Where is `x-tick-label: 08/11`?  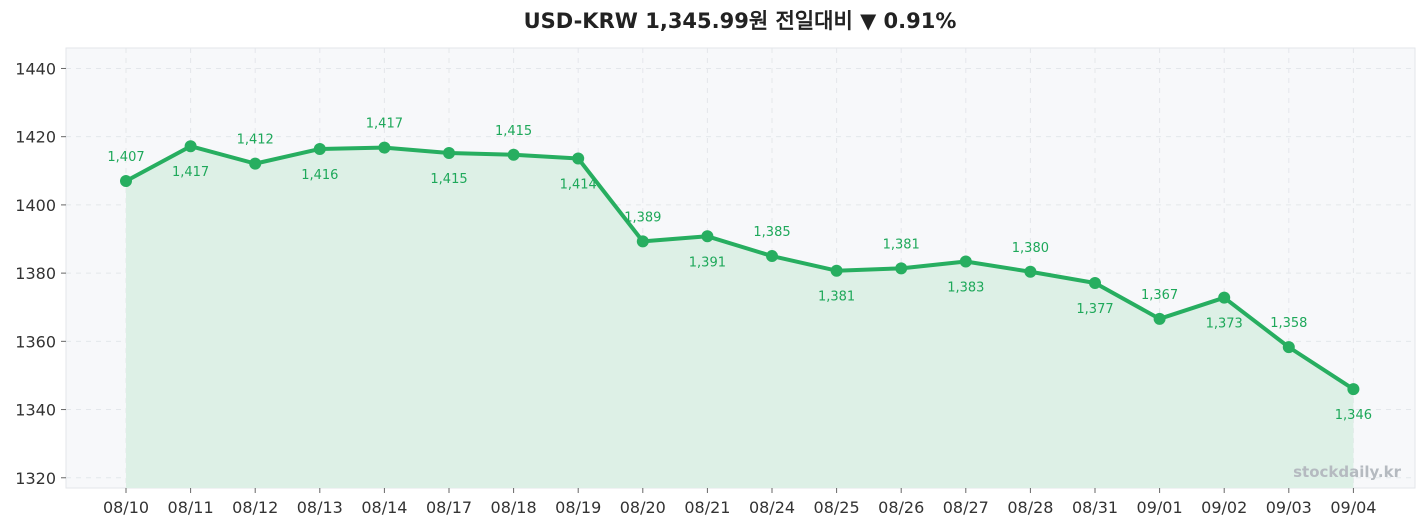 x-tick-label: 08/11 is located at coordinates (191, 507).